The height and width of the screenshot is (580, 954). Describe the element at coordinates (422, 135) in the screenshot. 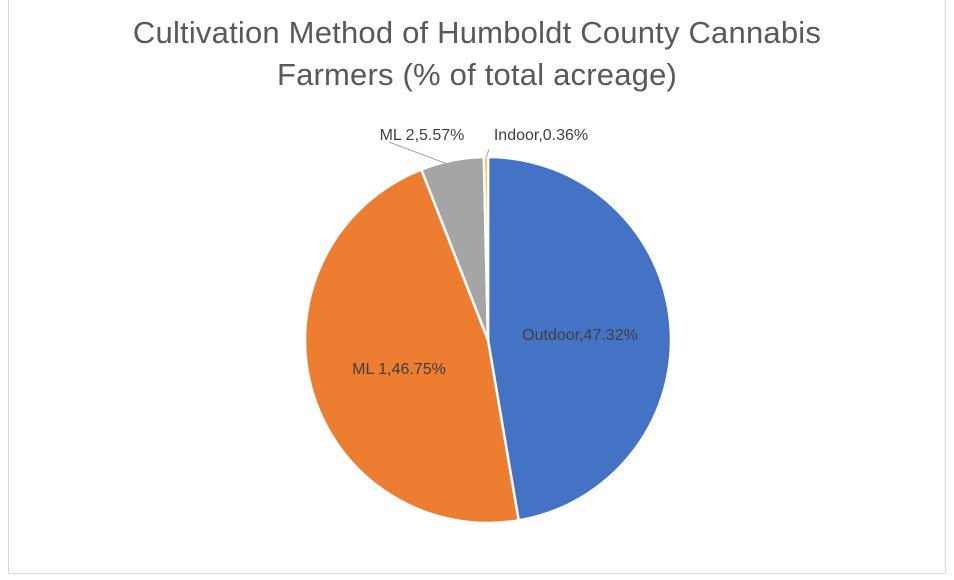

I see `data-label-ml-2: ML 2,5.57%` at that location.